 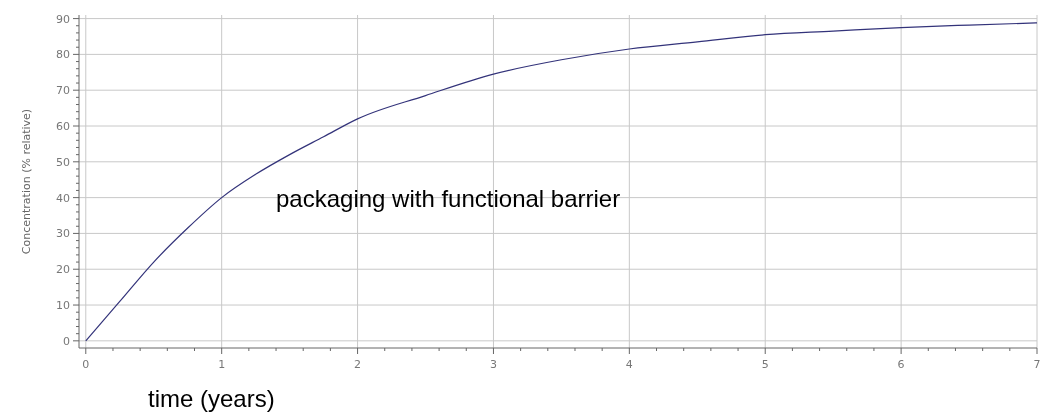 What do you see at coordinates (448, 198) in the screenshot?
I see `annotation: packaging with functional barrier` at bounding box center [448, 198].